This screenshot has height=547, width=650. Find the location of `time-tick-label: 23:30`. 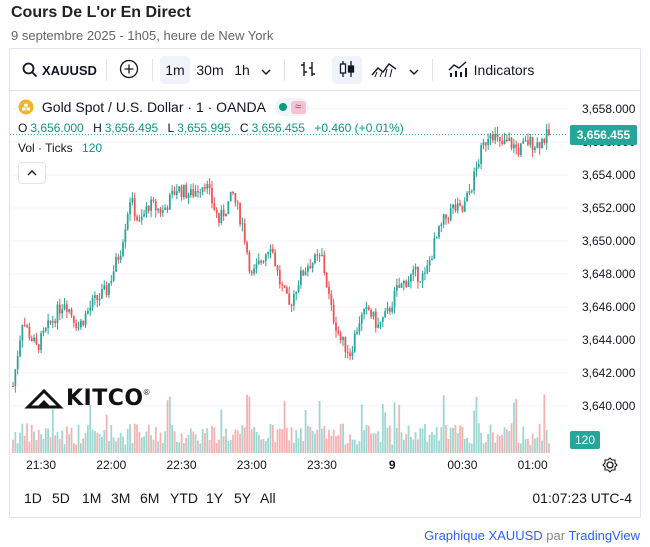

time-tick-label: 23:30 is located at coordinates (321, 465).